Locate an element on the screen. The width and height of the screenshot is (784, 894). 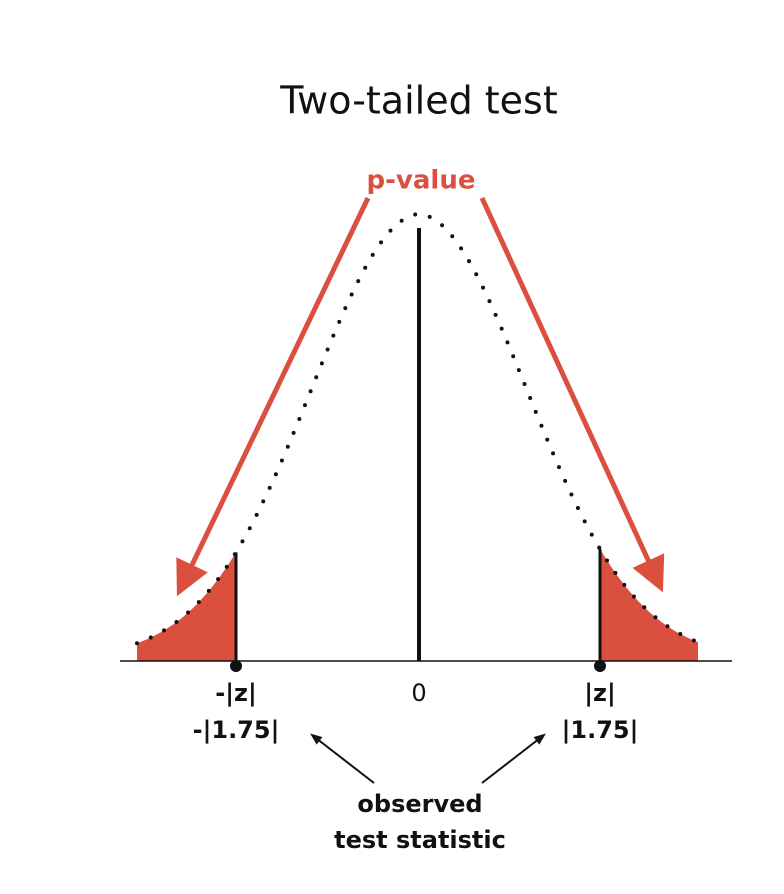
right-symbol: |z| is located at coordinates (600, 693).